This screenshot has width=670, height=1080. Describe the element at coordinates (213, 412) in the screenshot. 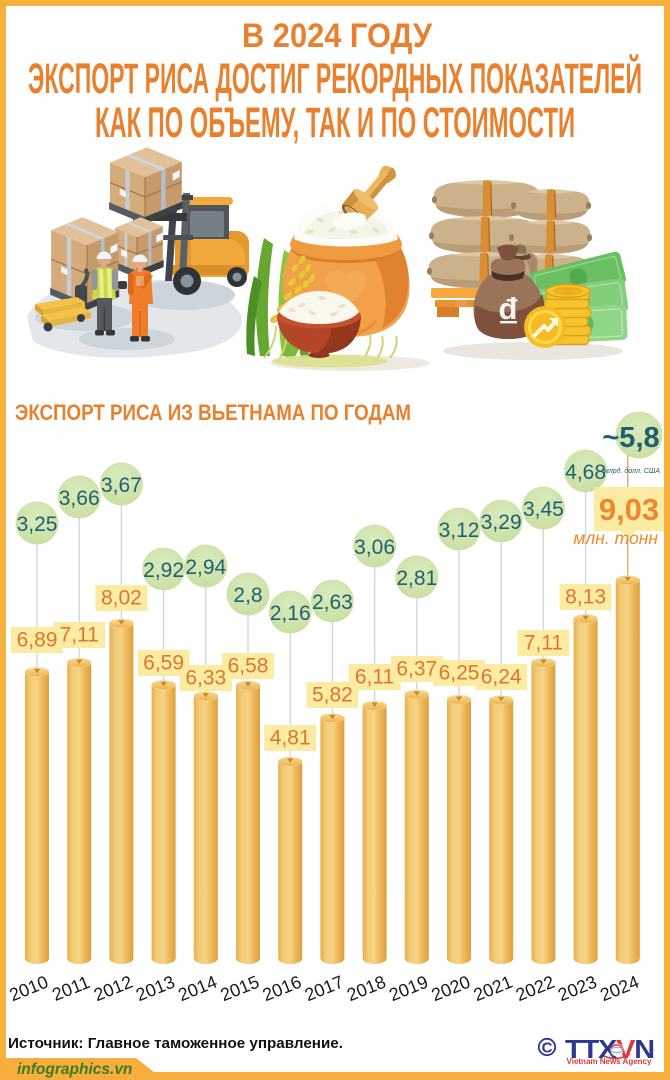

I see `svg-text:ЭКСПОРТ РИСА ИЗ ВЬЕТНАМА ПО ГО: ЭКСПОРТ РИСА ИЗ ВЬЕТНАМА ПО ГОДАМ` at that location.